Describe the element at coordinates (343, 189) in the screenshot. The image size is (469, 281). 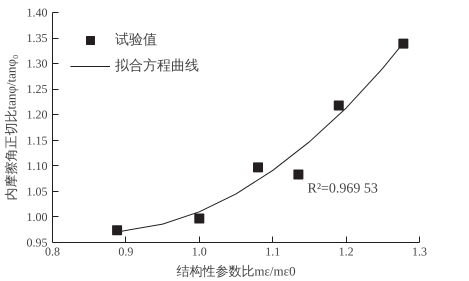
I see `annotation: R²=0.969 53` at that location.